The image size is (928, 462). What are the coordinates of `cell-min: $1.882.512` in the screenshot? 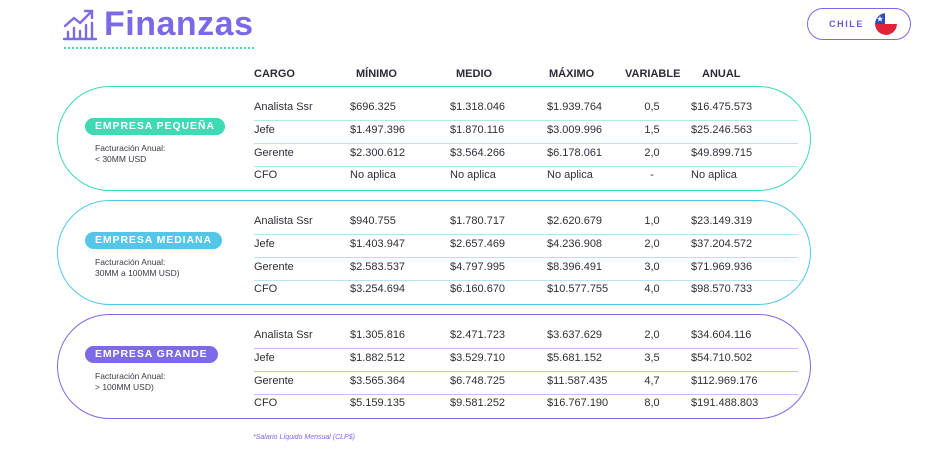 It's located at (378, 358).